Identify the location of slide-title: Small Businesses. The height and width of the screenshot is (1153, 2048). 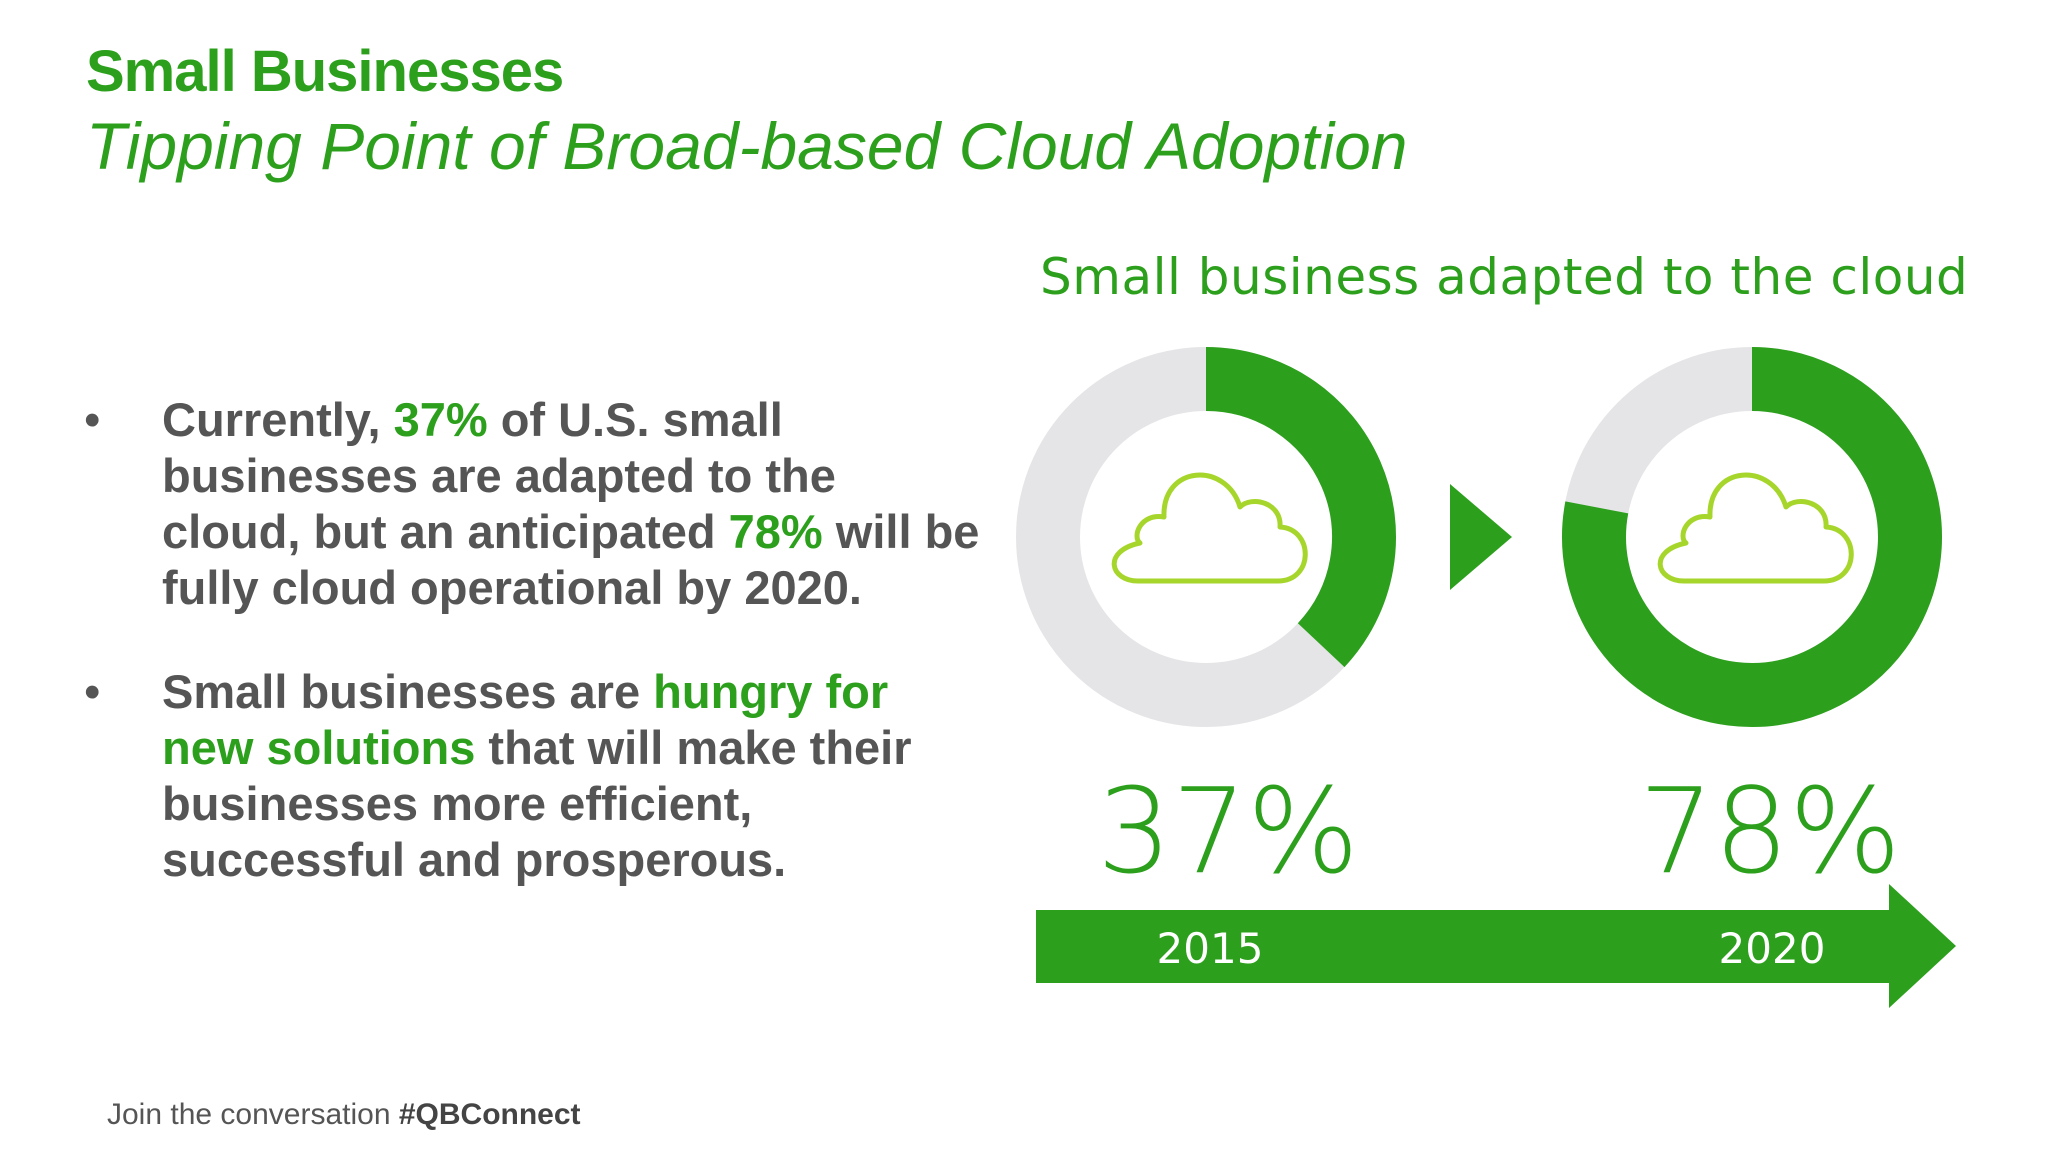
(325, 71).